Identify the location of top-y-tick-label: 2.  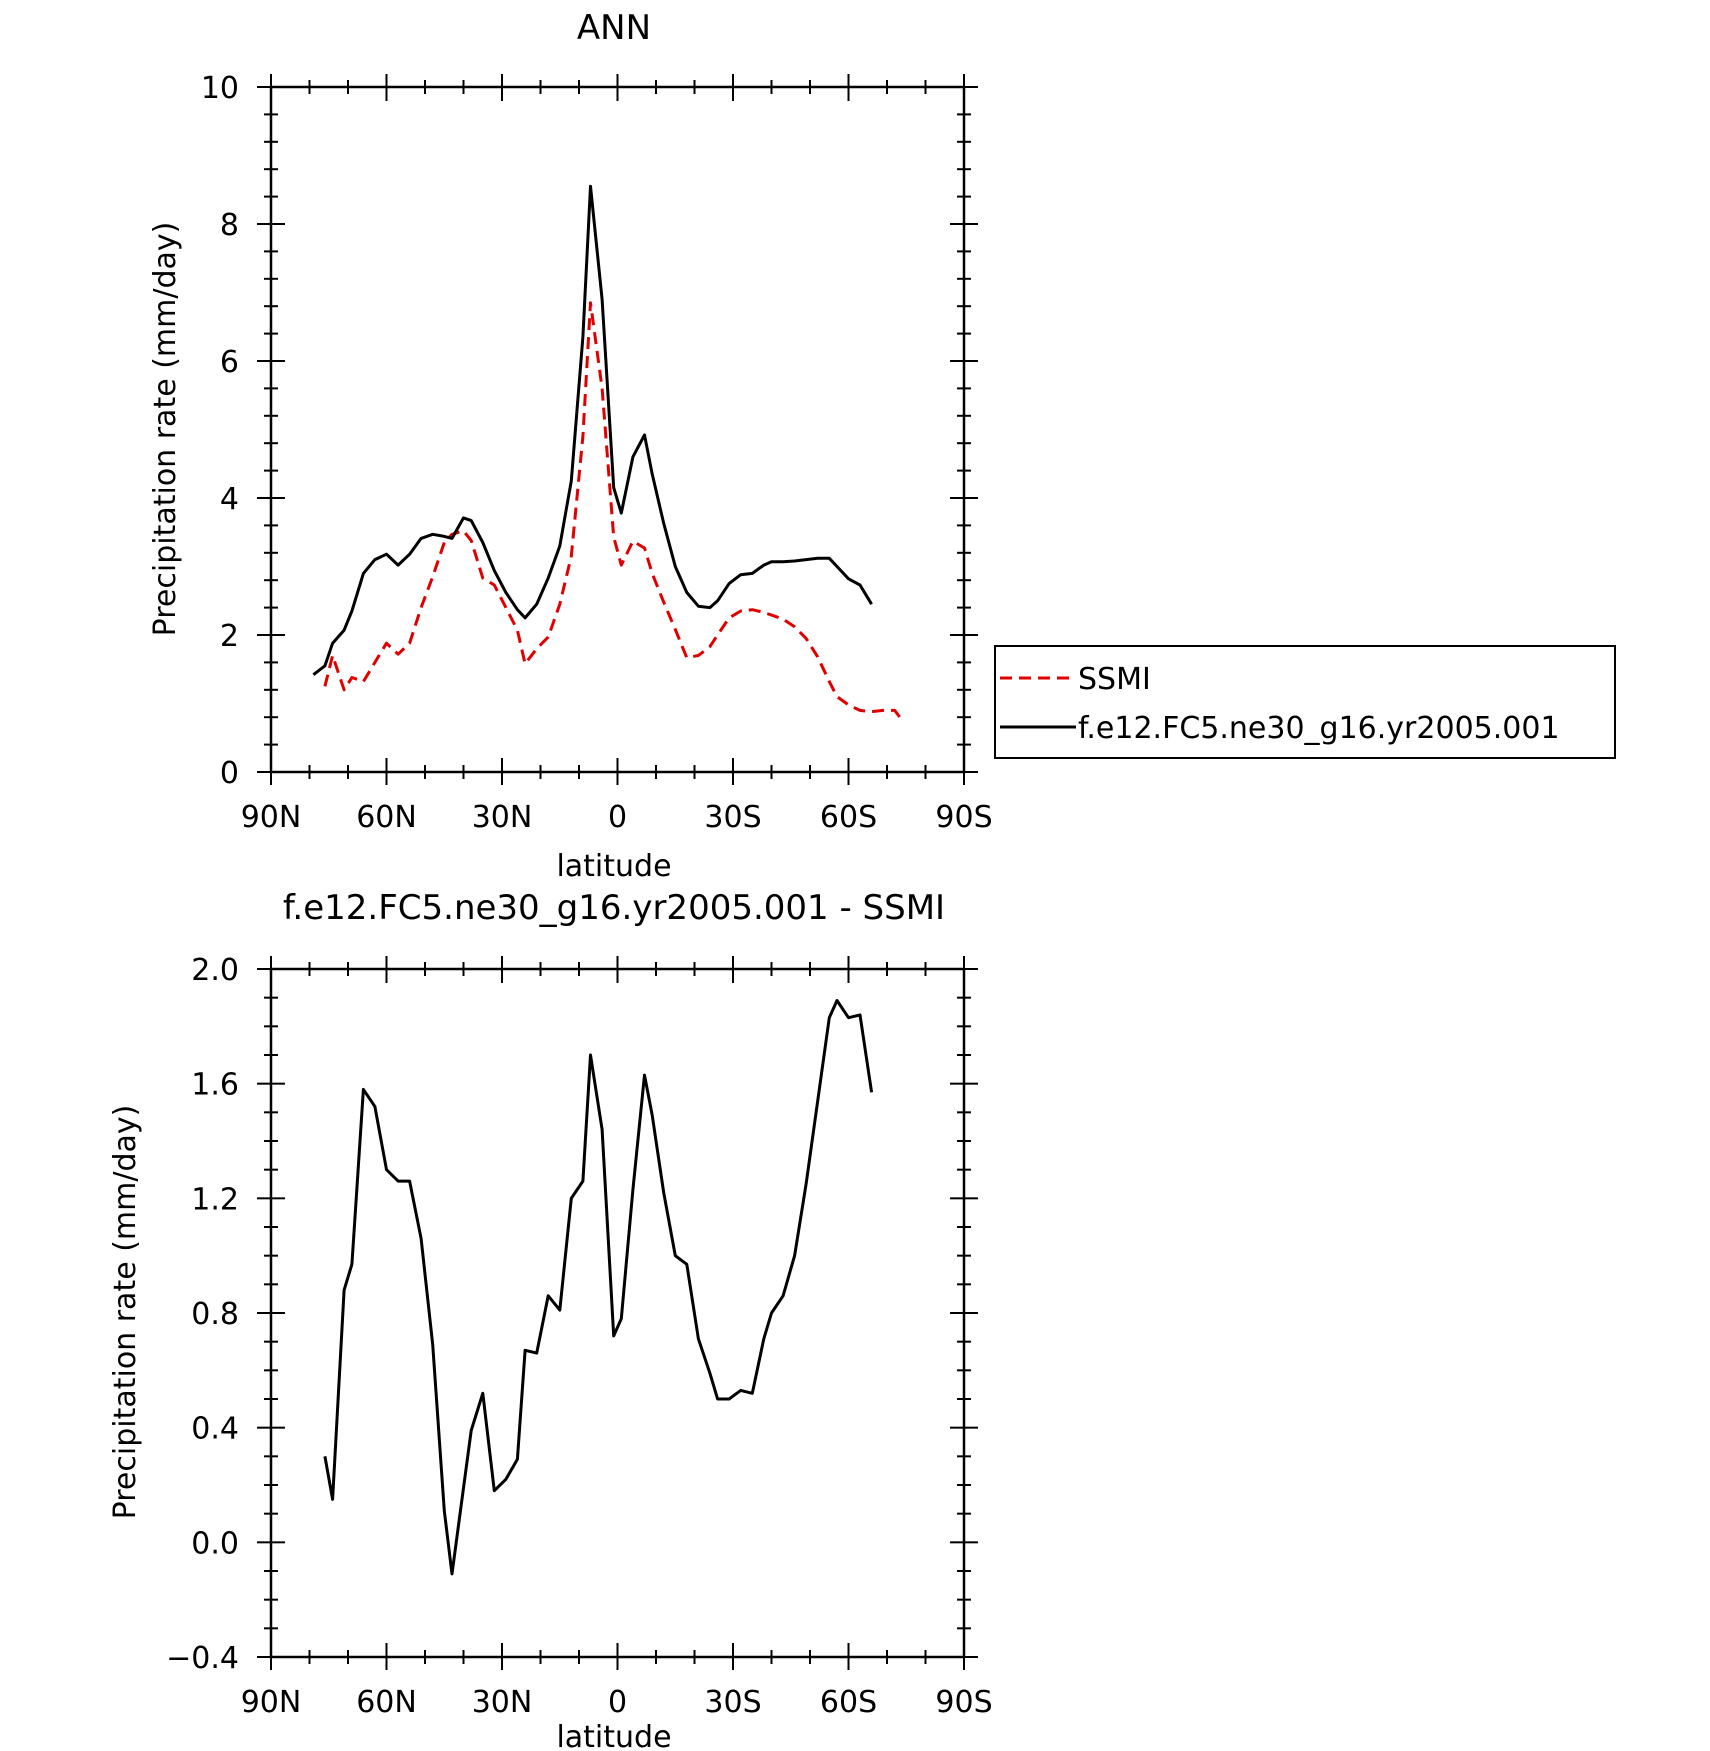
(229, 636).